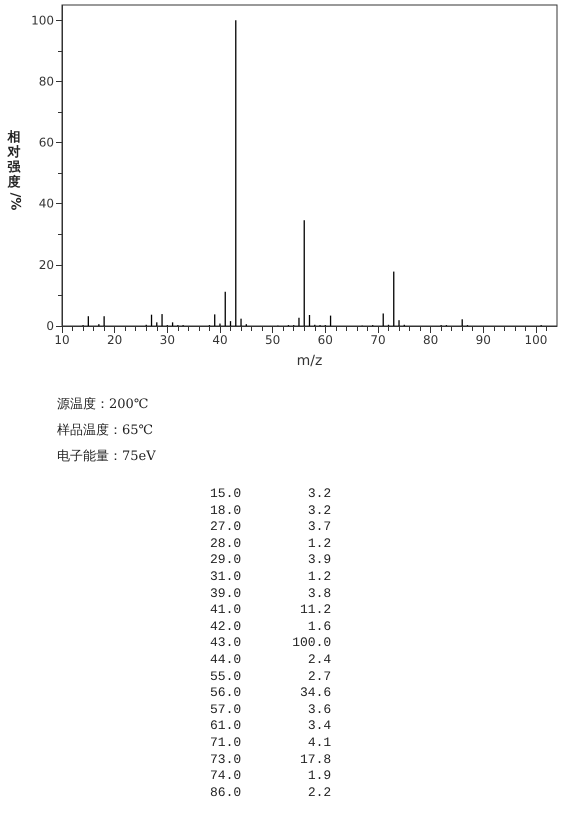 The image size is (570, 832). Describe the element at coordinates (226, 726) in the screenshot. I see `text: 61.0` at that location.